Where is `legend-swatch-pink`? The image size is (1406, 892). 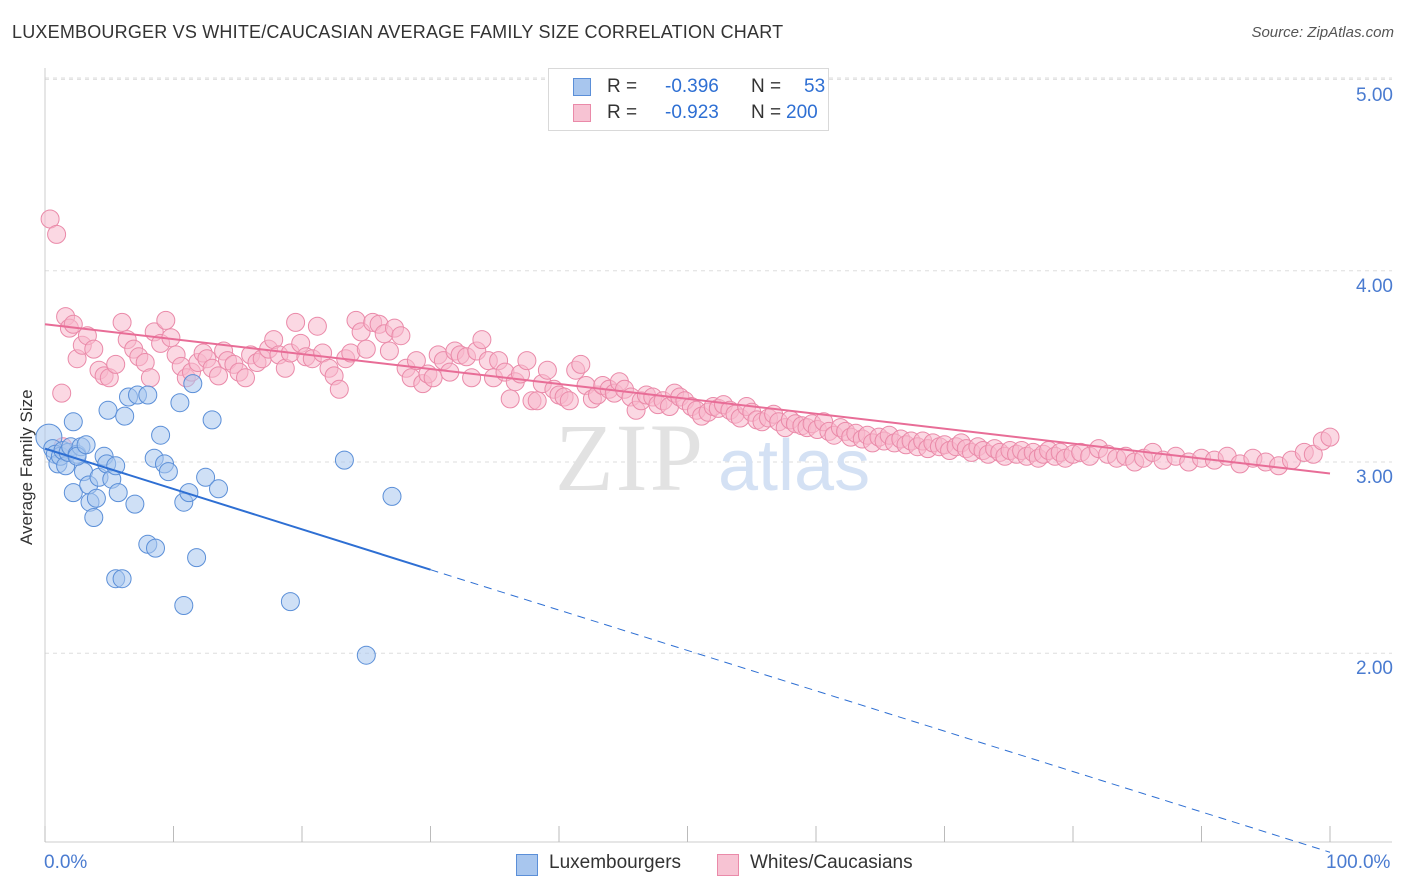
legend-swatch-pink is located at coordinates (582, 113).